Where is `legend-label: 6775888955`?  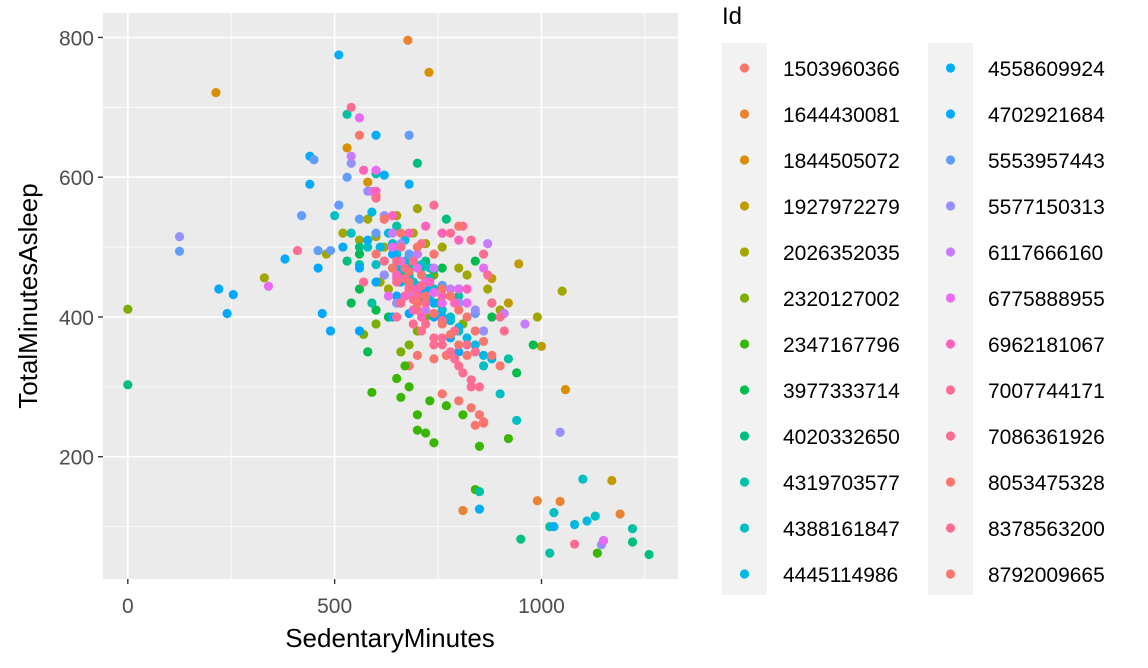
legend-label: 6775888955 is located at coordinates (1046, 299).